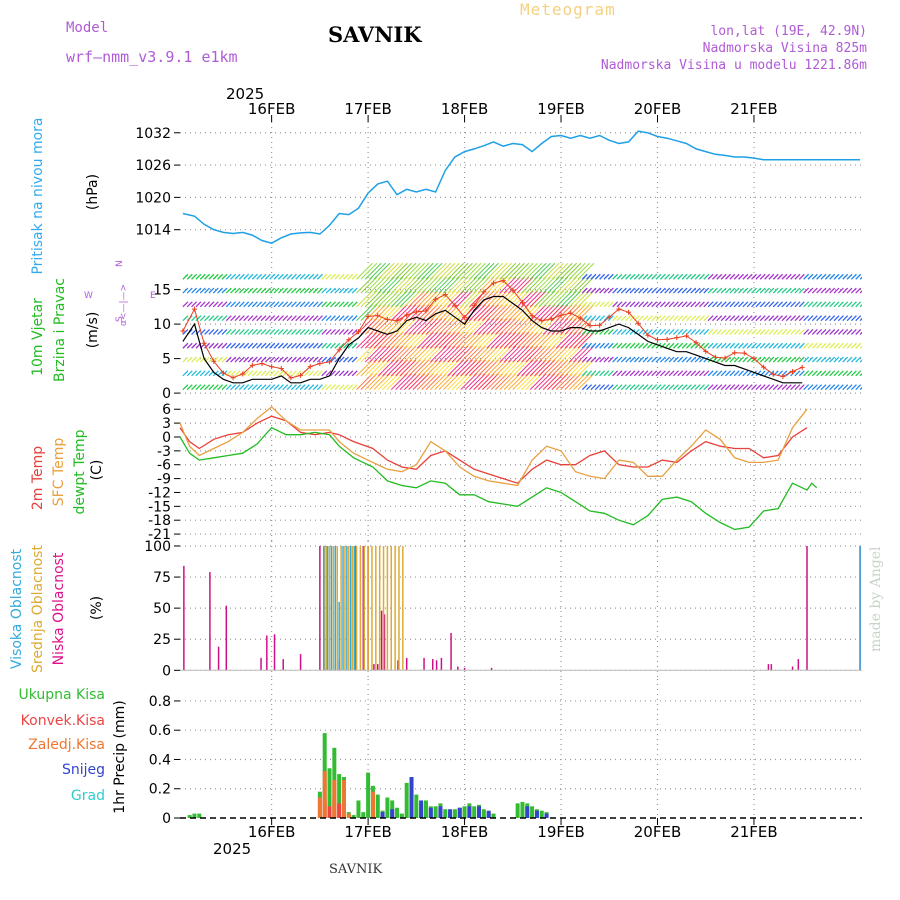 This screenshot has width=900, height=900. I want to click on elevation-label: Nadmorska Visina 825m, so click(784, 48).